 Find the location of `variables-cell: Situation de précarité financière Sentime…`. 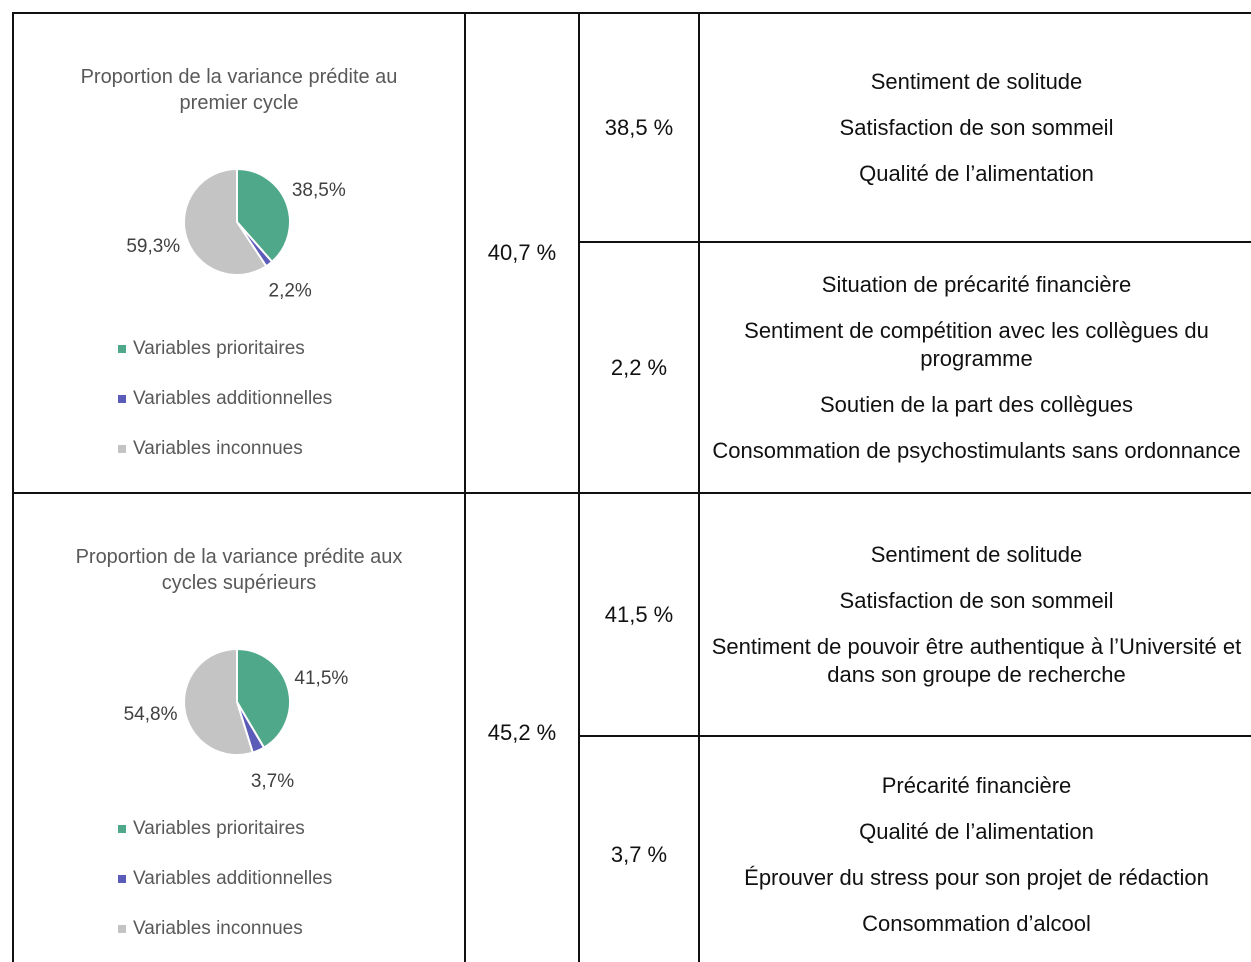

variables-cell: Situation de précarité financière Sentime… is located at coordinates (974, 366).